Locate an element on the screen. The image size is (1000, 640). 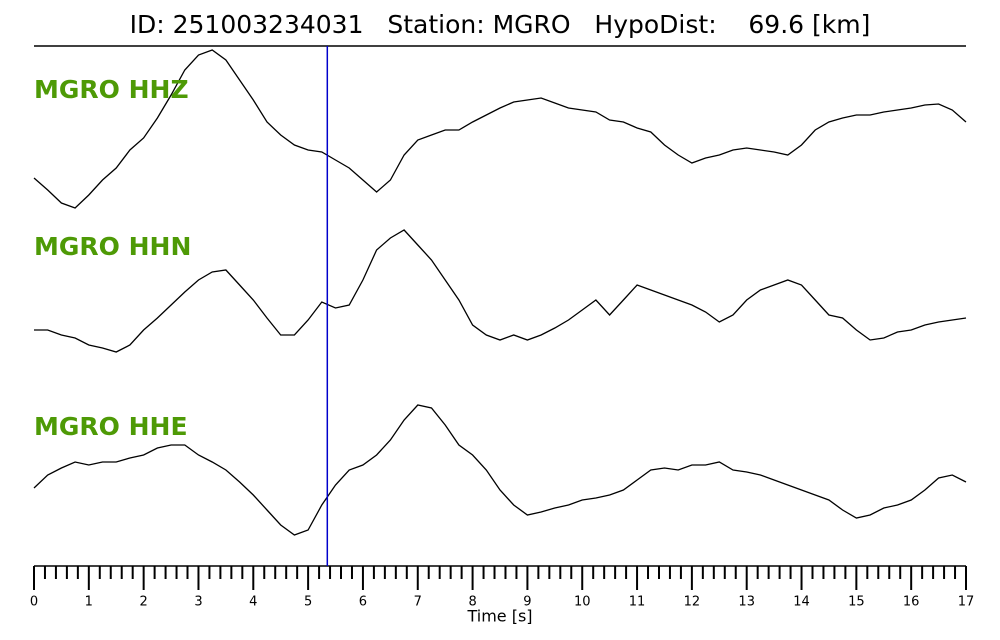
x-tick-label: 6 is located at coordinates (363, 602).